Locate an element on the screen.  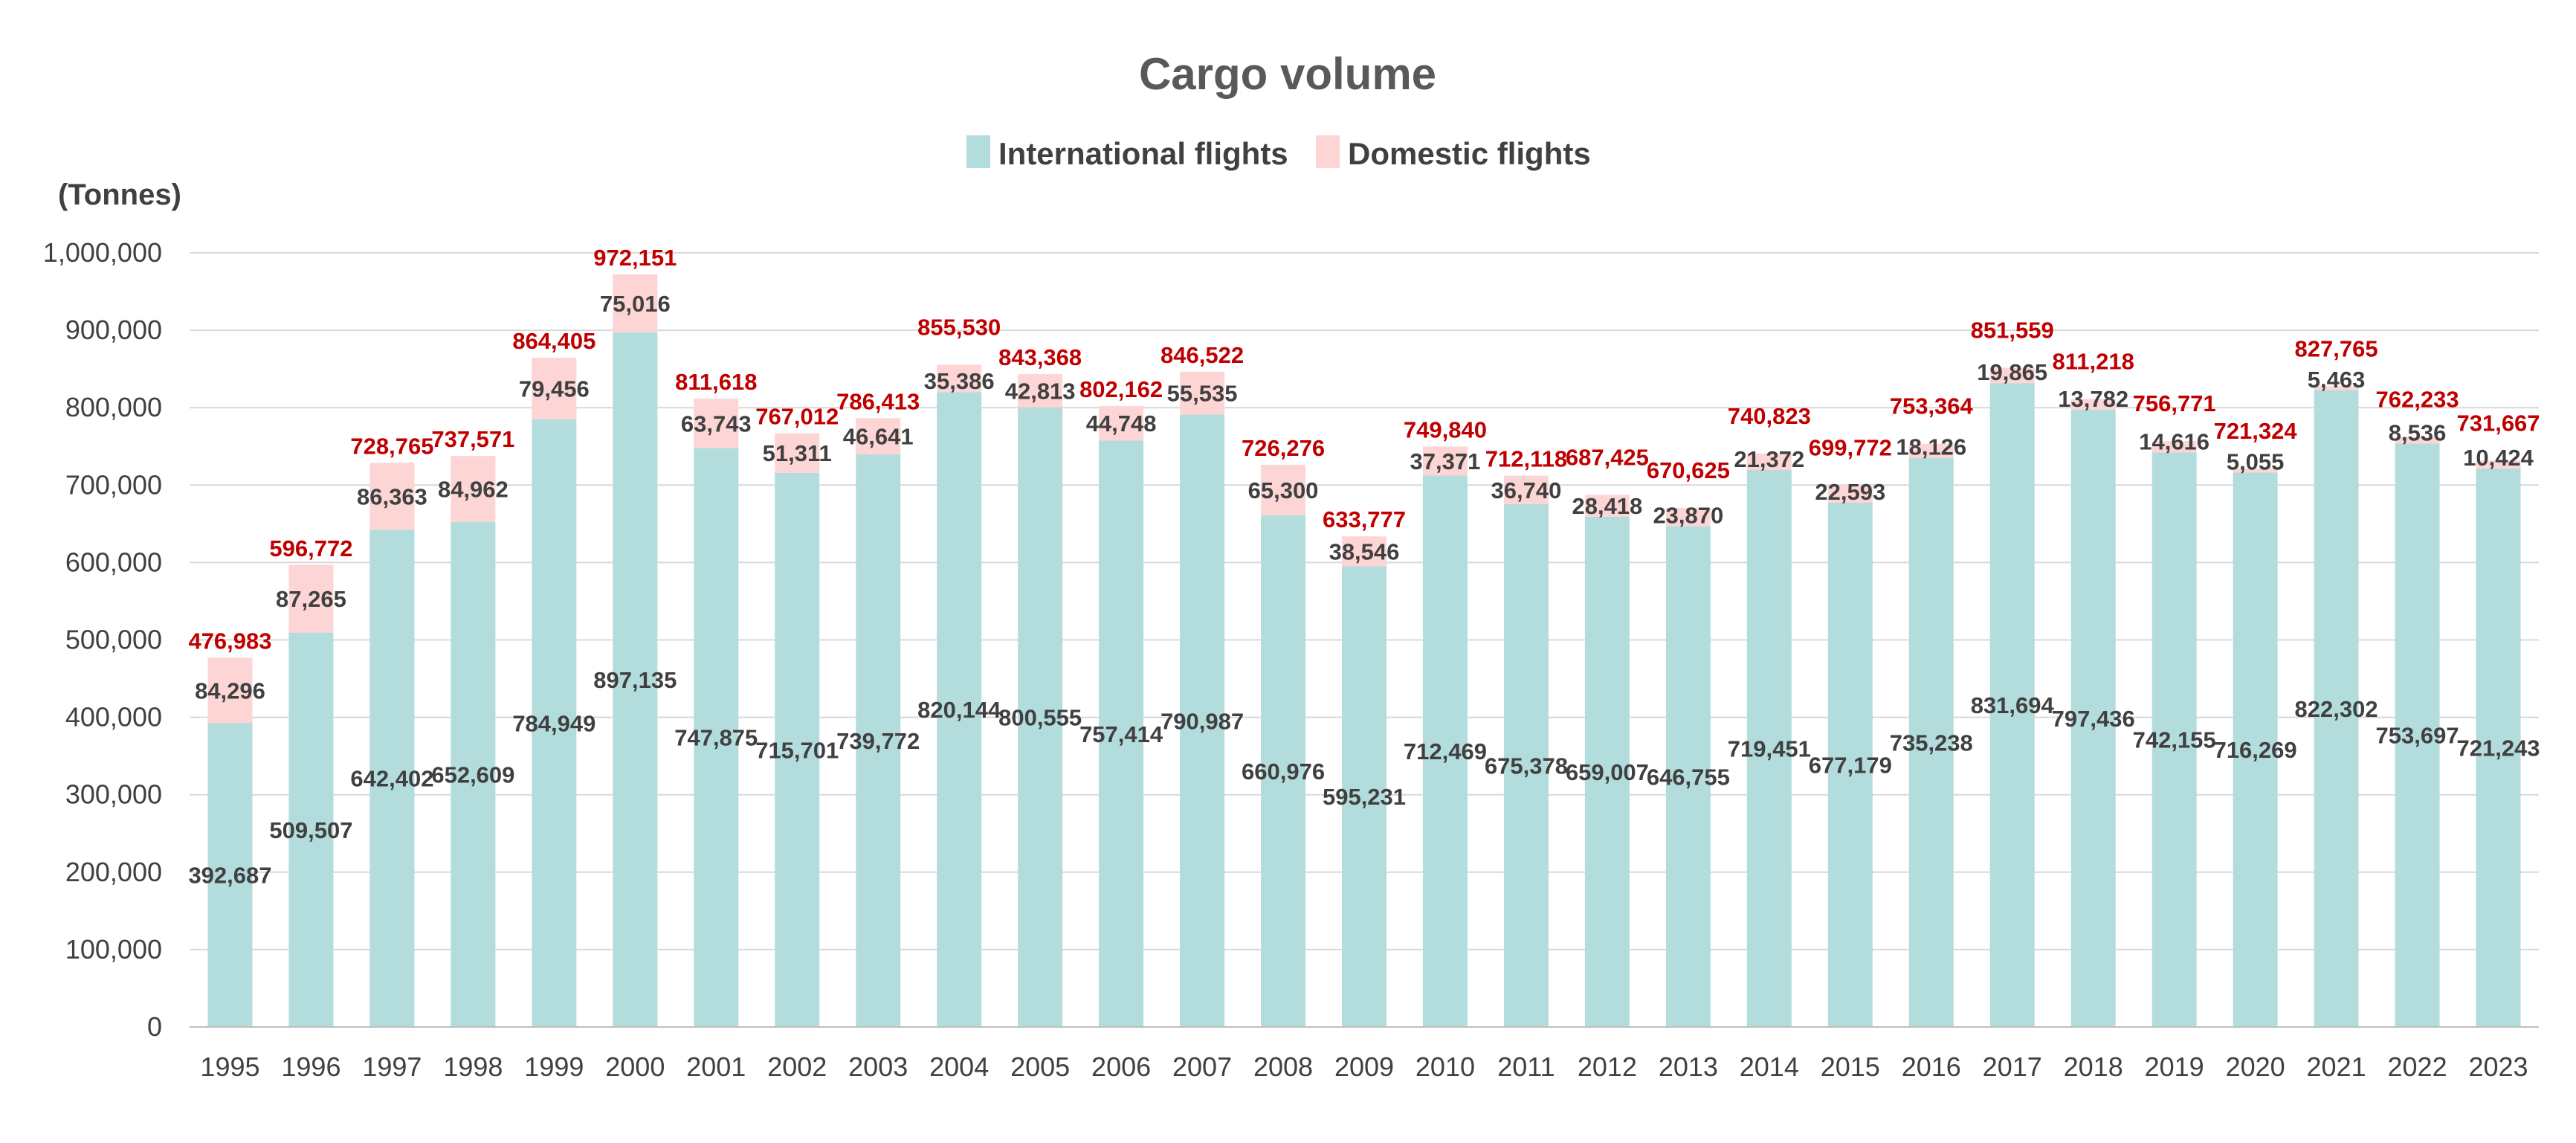
label-total: 476,983 is located at coordinates (229, 641).